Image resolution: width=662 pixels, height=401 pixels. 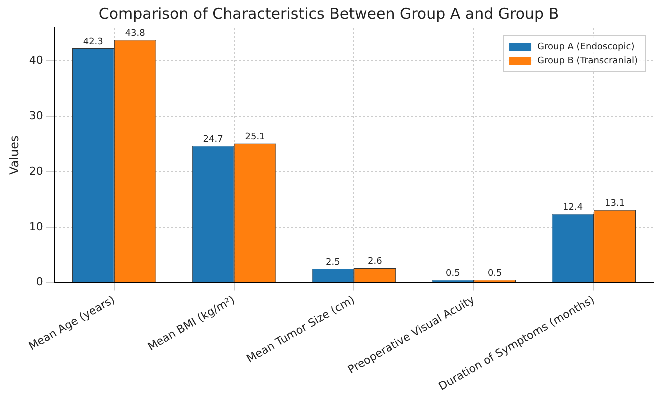 I want to click on data-label: 42.3, so click(x=93, y=42).